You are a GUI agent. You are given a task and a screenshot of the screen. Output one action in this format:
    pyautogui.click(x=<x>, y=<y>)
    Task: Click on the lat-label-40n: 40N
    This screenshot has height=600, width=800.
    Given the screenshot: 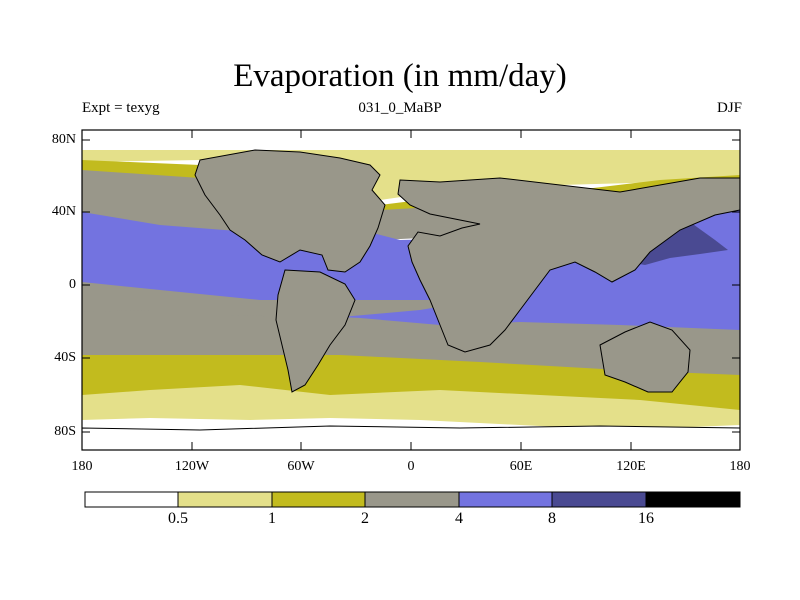 What is the action you would take?
    pyautogui.click(x=63, y=211)
    